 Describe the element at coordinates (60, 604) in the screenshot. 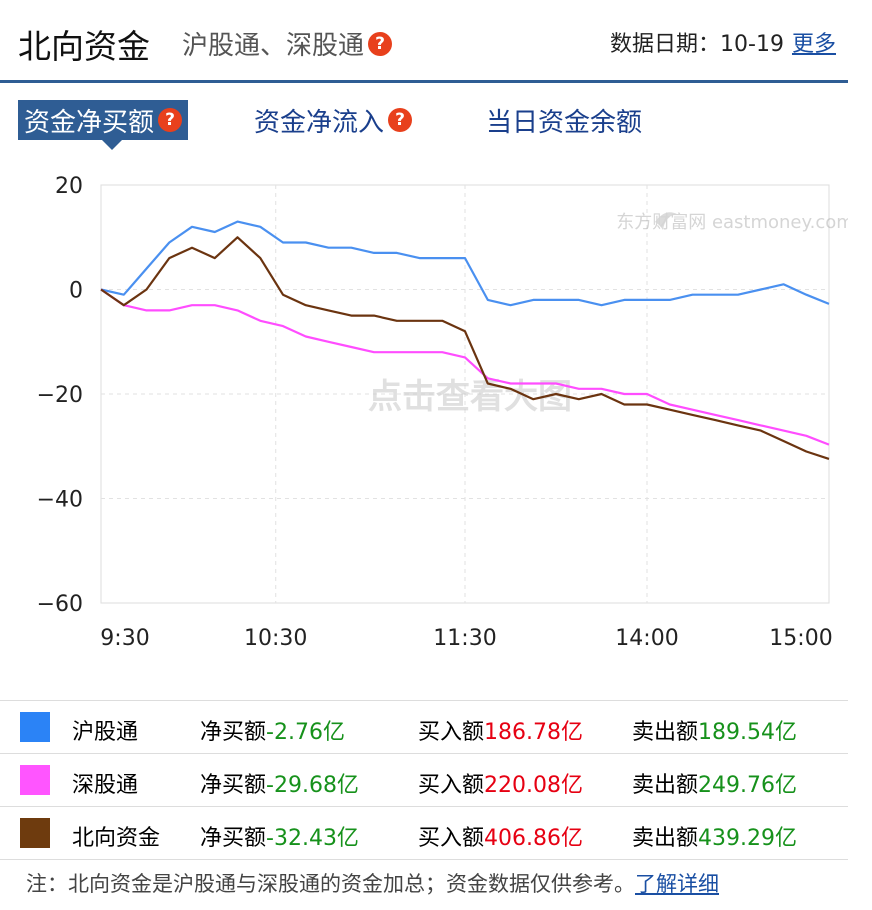

I see `y-tick-label: −60` at that location.